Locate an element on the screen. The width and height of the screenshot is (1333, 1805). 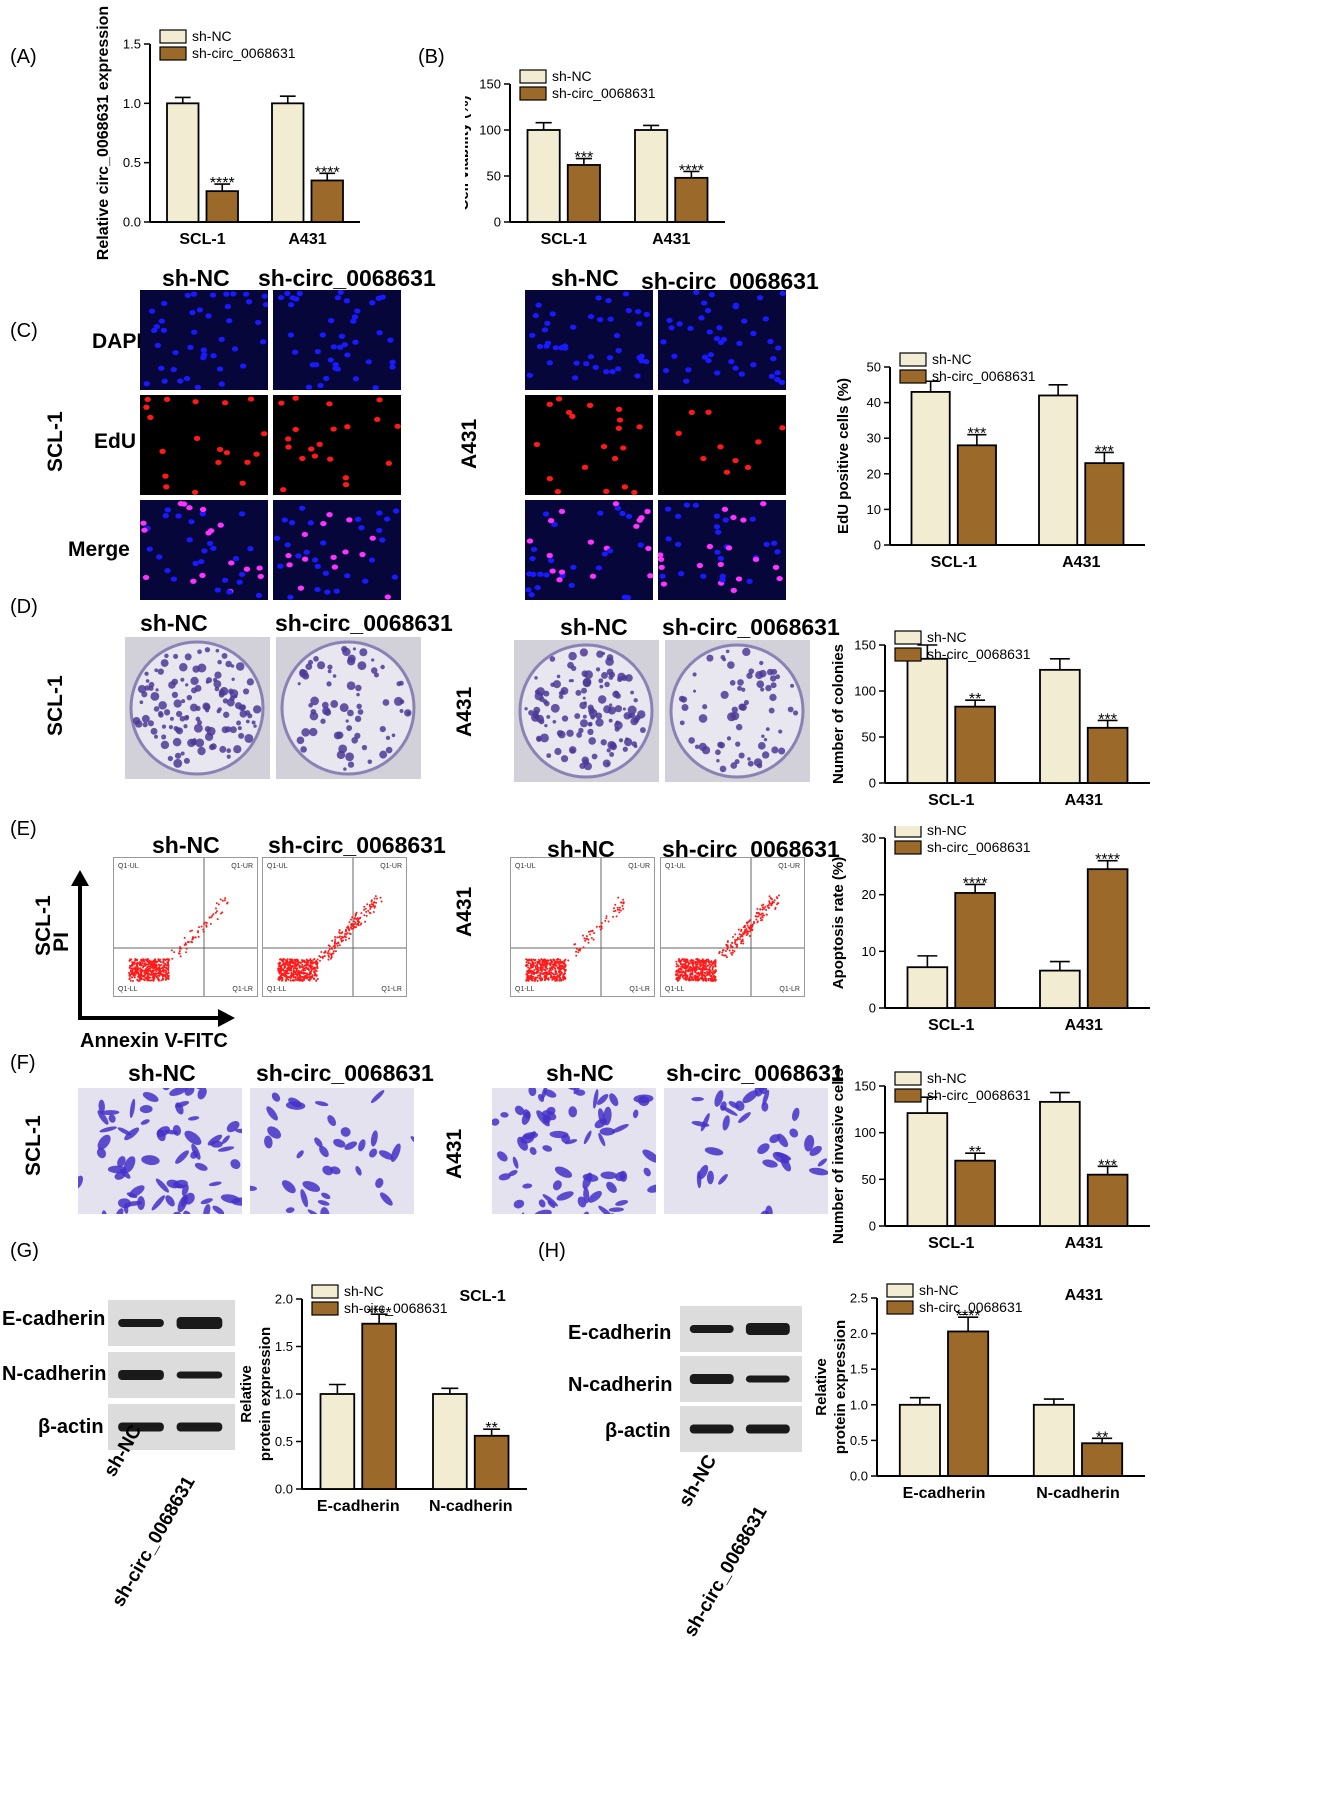
h-blot-label-ecad: E-cadherin is located at coordinates (620, 1333).